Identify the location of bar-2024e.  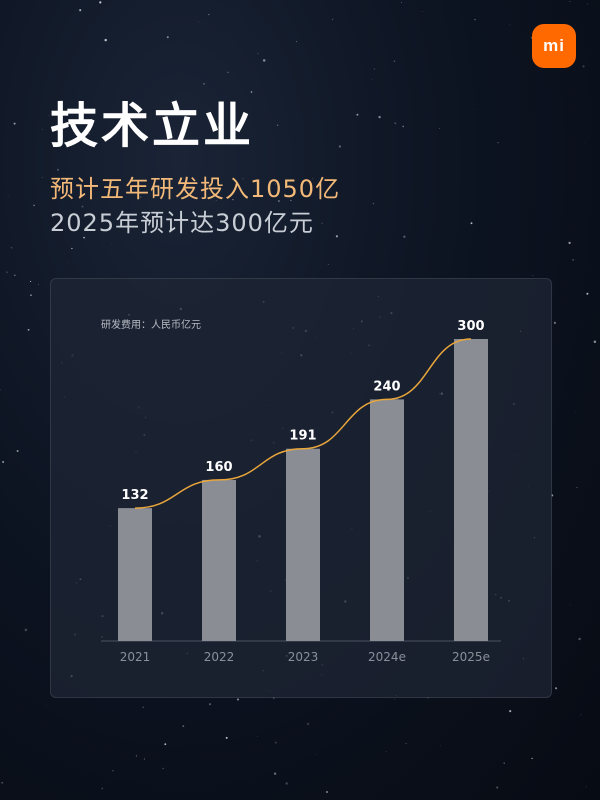
(387, 520).